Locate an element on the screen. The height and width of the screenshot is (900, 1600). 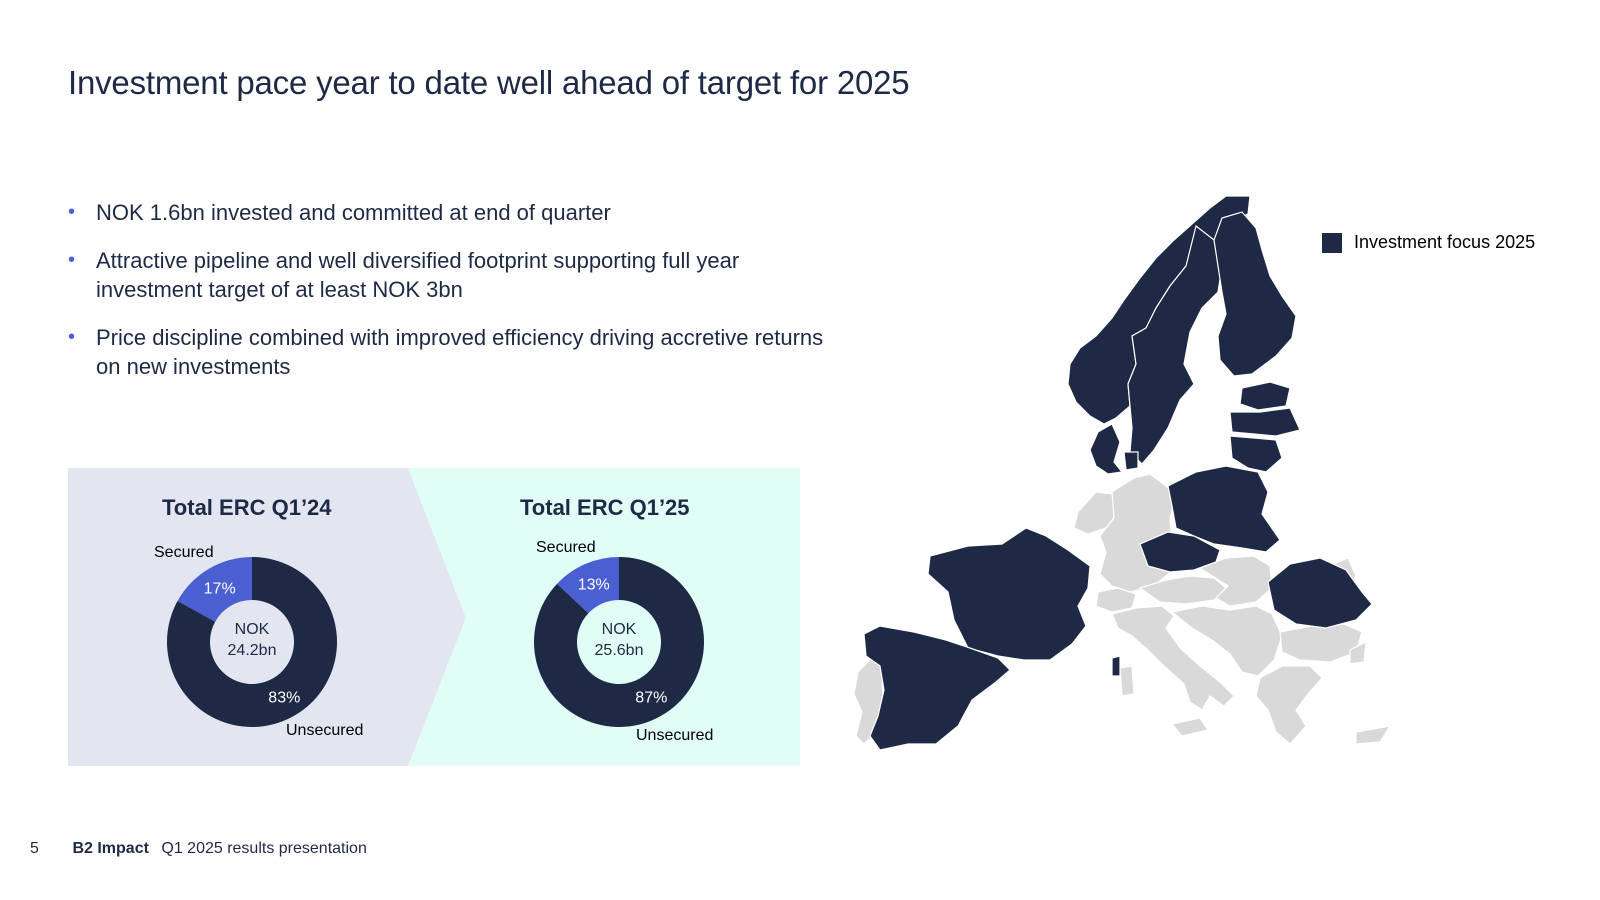
map-country-czech-republic is located at coordinates (1180, 552).